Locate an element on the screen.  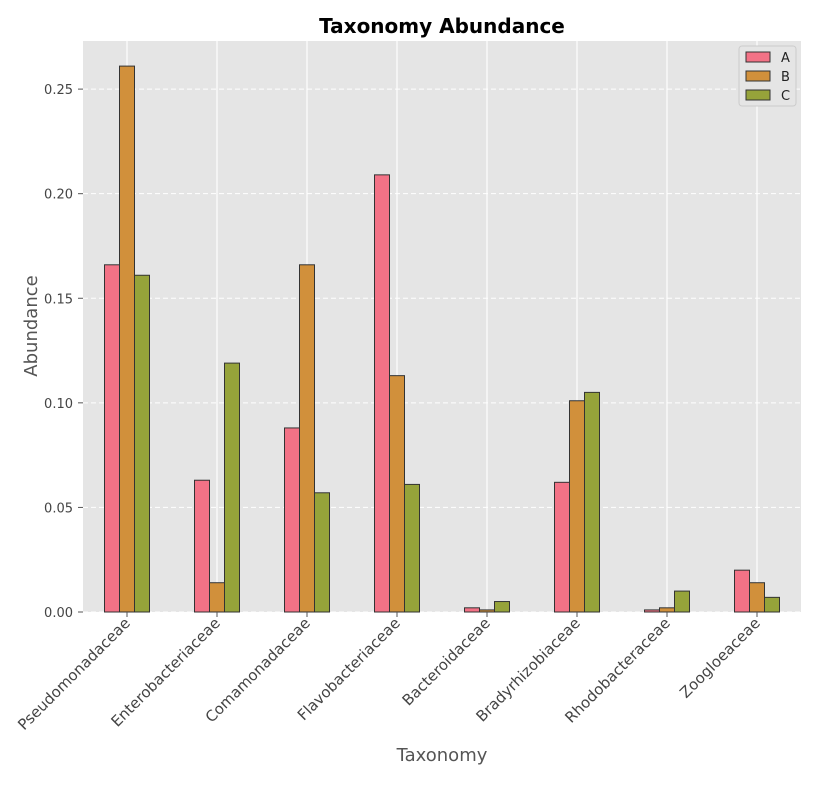
y-axis-label: Abundance is located at coordinates (31, 325).